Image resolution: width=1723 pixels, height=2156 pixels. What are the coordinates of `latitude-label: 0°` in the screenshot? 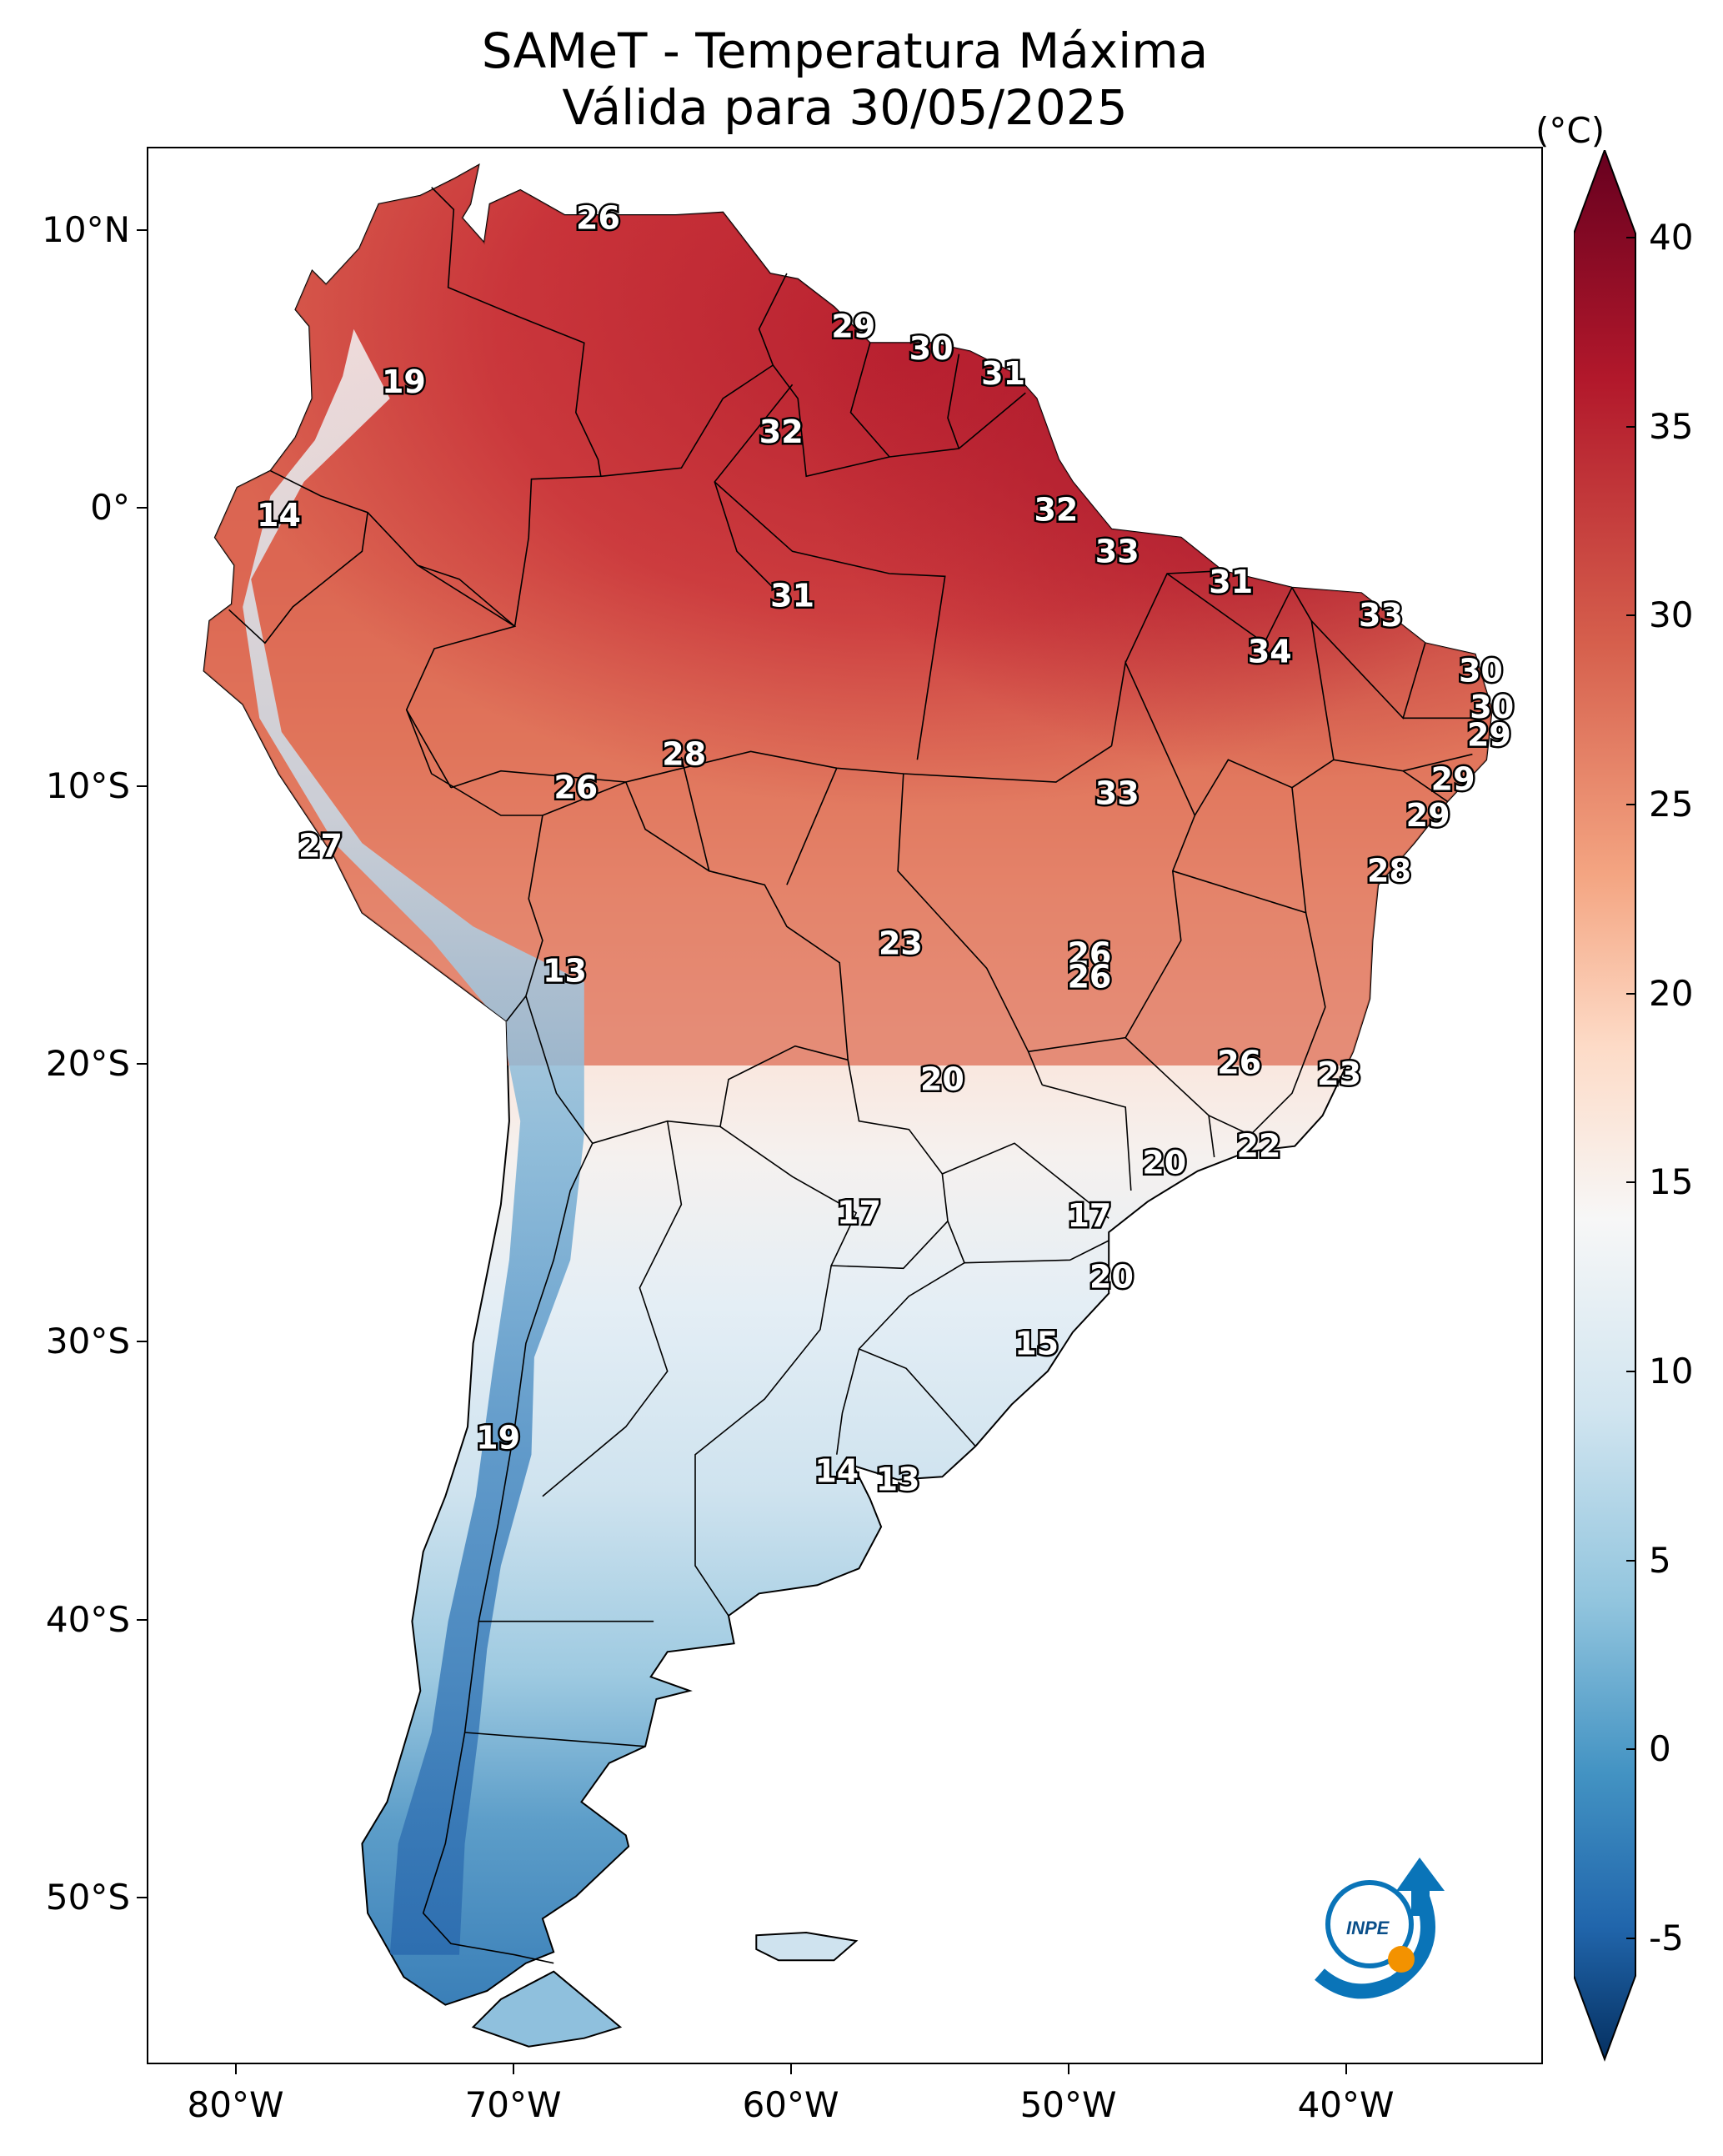 It's located at (110, 508).